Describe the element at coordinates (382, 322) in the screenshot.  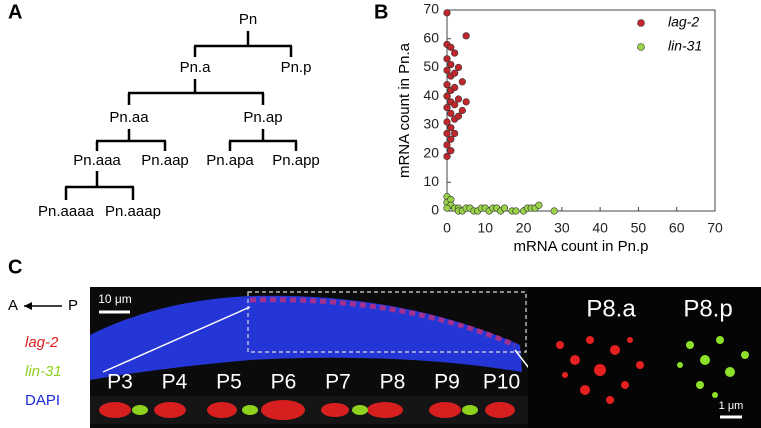
I see `vpc-row` at that location.